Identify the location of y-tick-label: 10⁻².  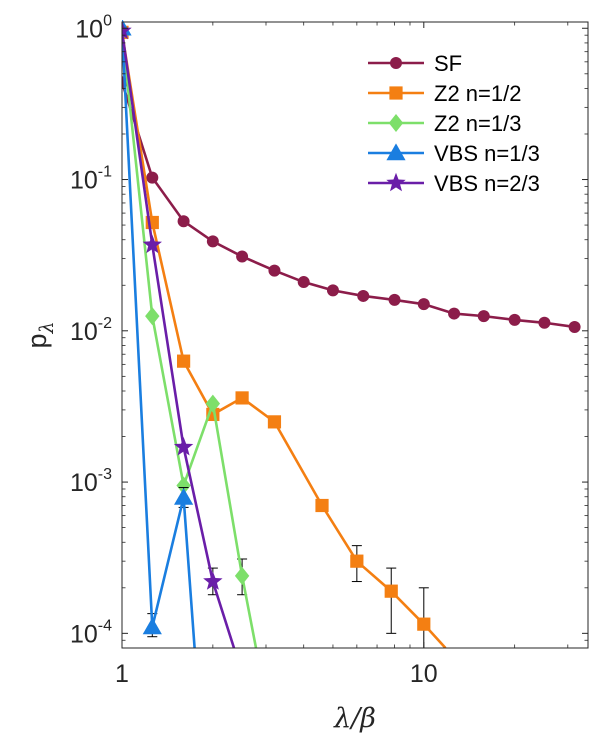
(91, 330).